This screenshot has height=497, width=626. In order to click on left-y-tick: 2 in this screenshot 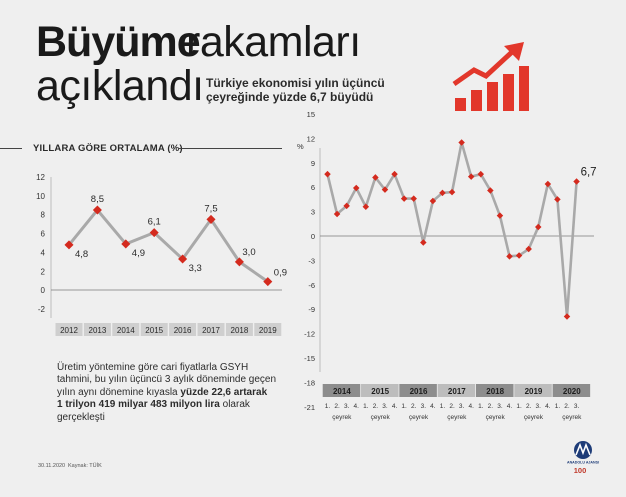, I will do `click(43, 271)`.